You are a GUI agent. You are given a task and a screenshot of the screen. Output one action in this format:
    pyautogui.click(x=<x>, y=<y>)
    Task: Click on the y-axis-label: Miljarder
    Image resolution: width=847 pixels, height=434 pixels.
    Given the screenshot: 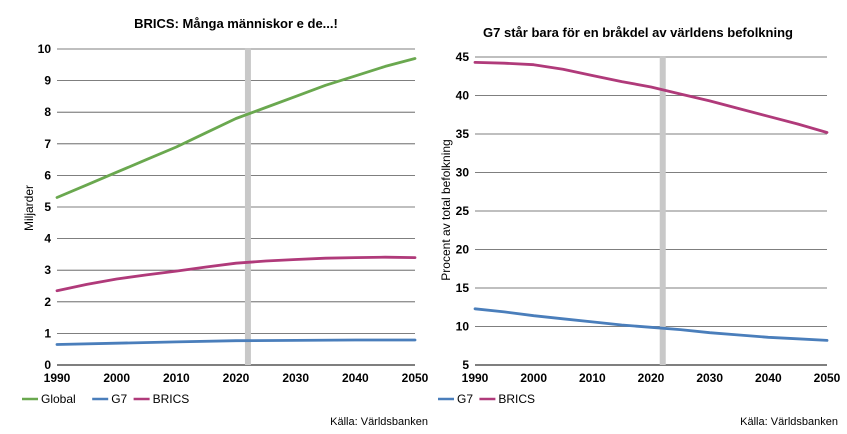 What is the action you would take?
    pyautogui.click(x=29, y=208)
    